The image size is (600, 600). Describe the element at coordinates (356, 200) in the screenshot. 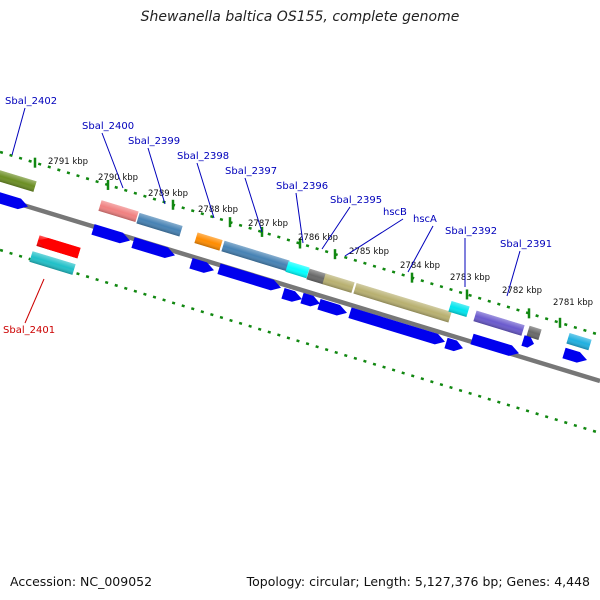

I see `gene-label: Sbal_2395` at that location.